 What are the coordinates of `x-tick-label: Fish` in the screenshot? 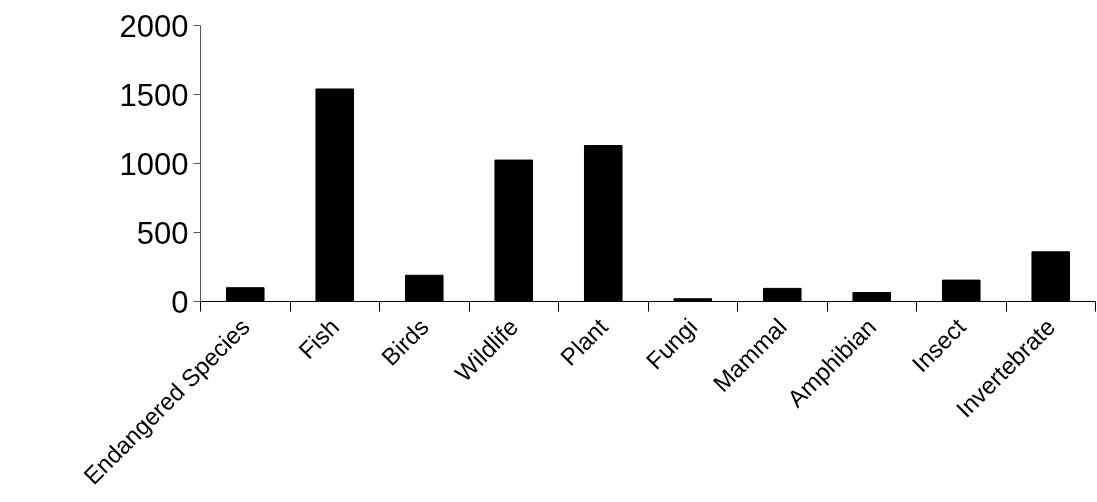 It's located at (319, 338).